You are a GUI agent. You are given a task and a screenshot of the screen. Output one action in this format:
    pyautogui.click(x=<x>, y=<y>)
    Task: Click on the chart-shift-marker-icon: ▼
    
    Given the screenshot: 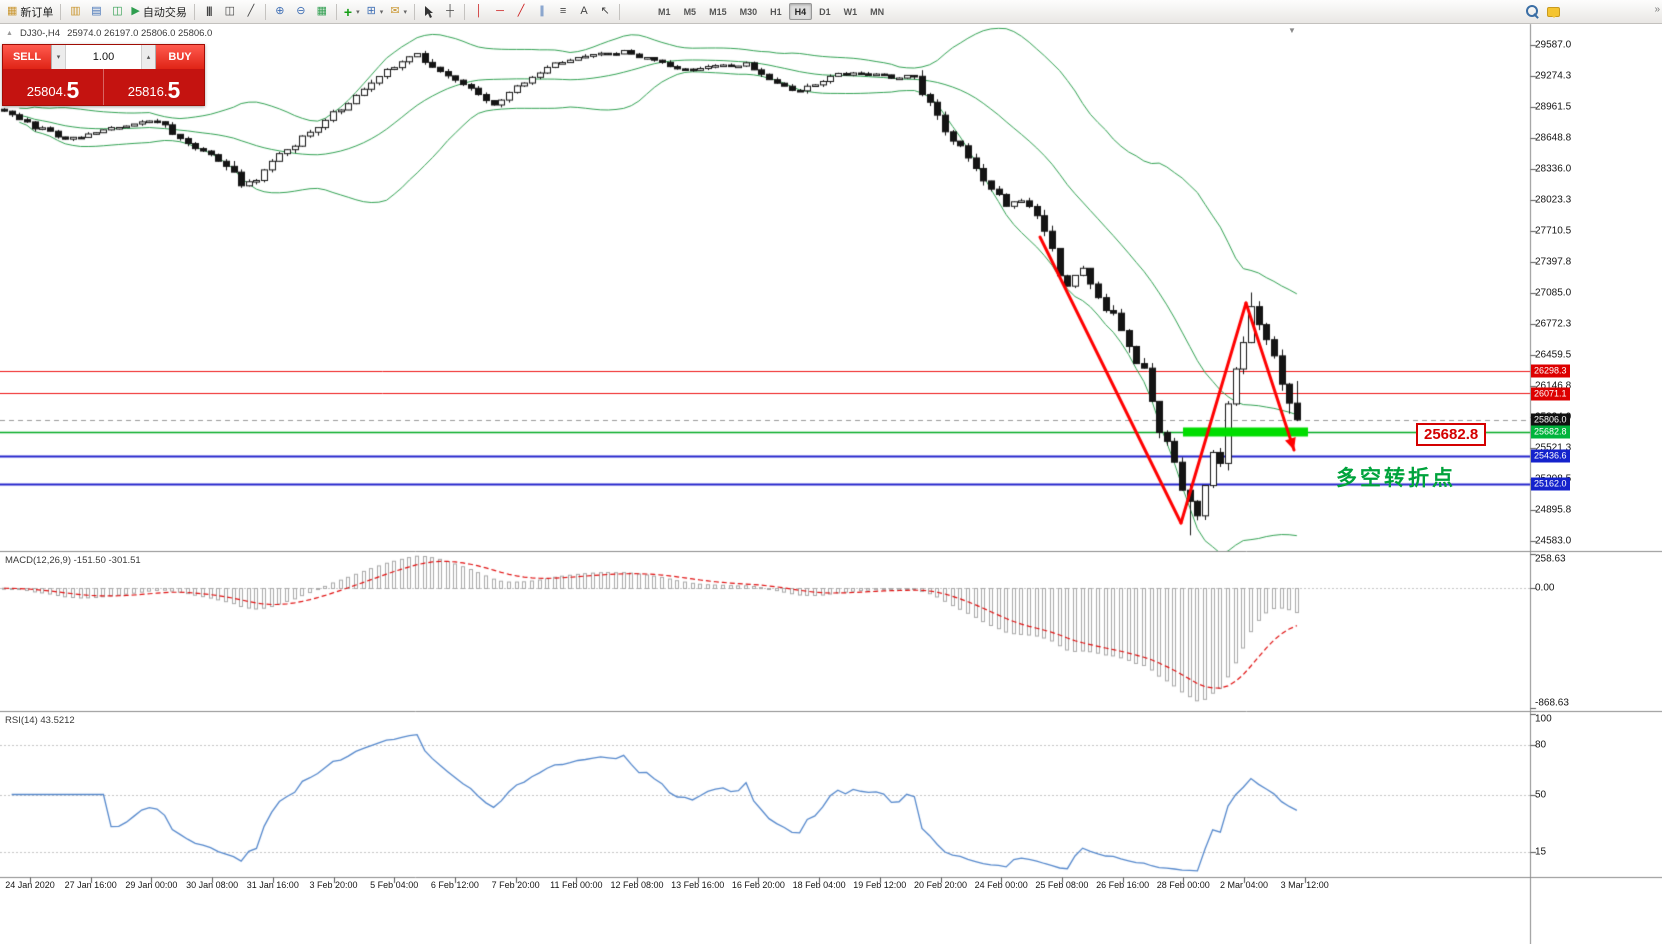 What is the action you would take?
    pyautogui.click(x=1292, y=30)
    